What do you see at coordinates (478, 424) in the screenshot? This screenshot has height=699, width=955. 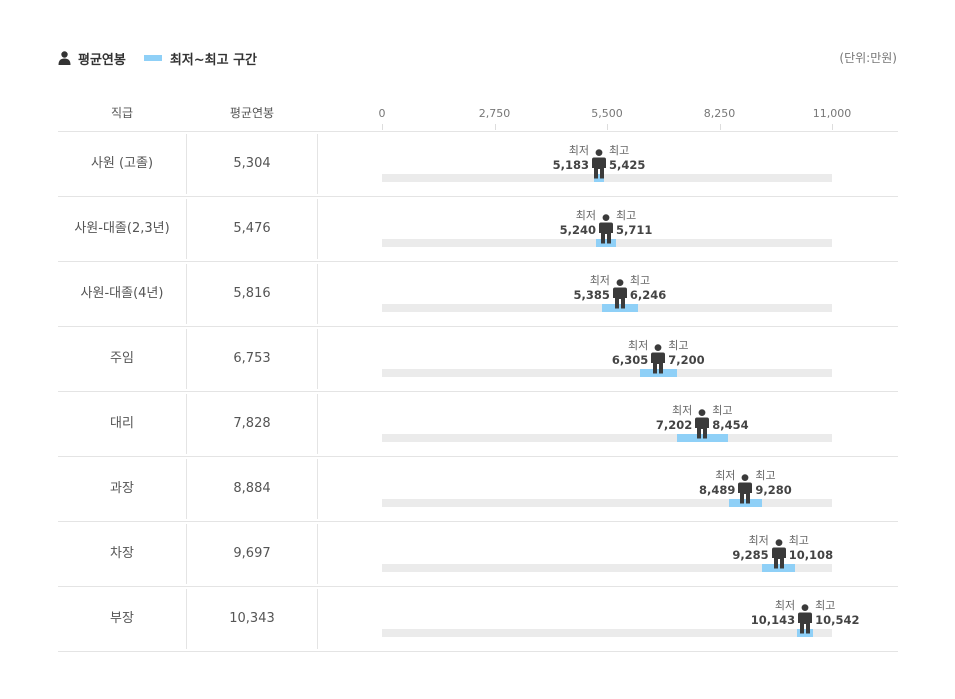 I see `table-row: 대리 7,828 최저 7,202 최고 8,454` at bounding box center [478, 424].